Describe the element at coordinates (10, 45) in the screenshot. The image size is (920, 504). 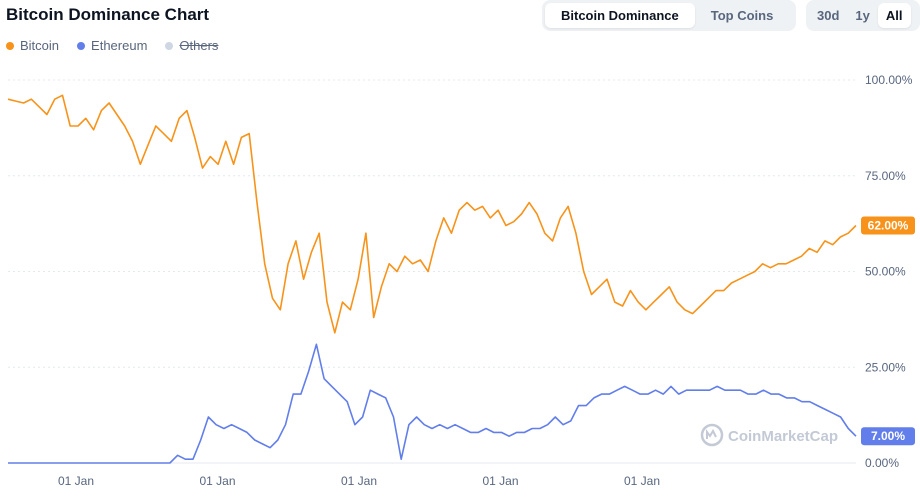
I see `legend-dot-bitcoin` at that location.